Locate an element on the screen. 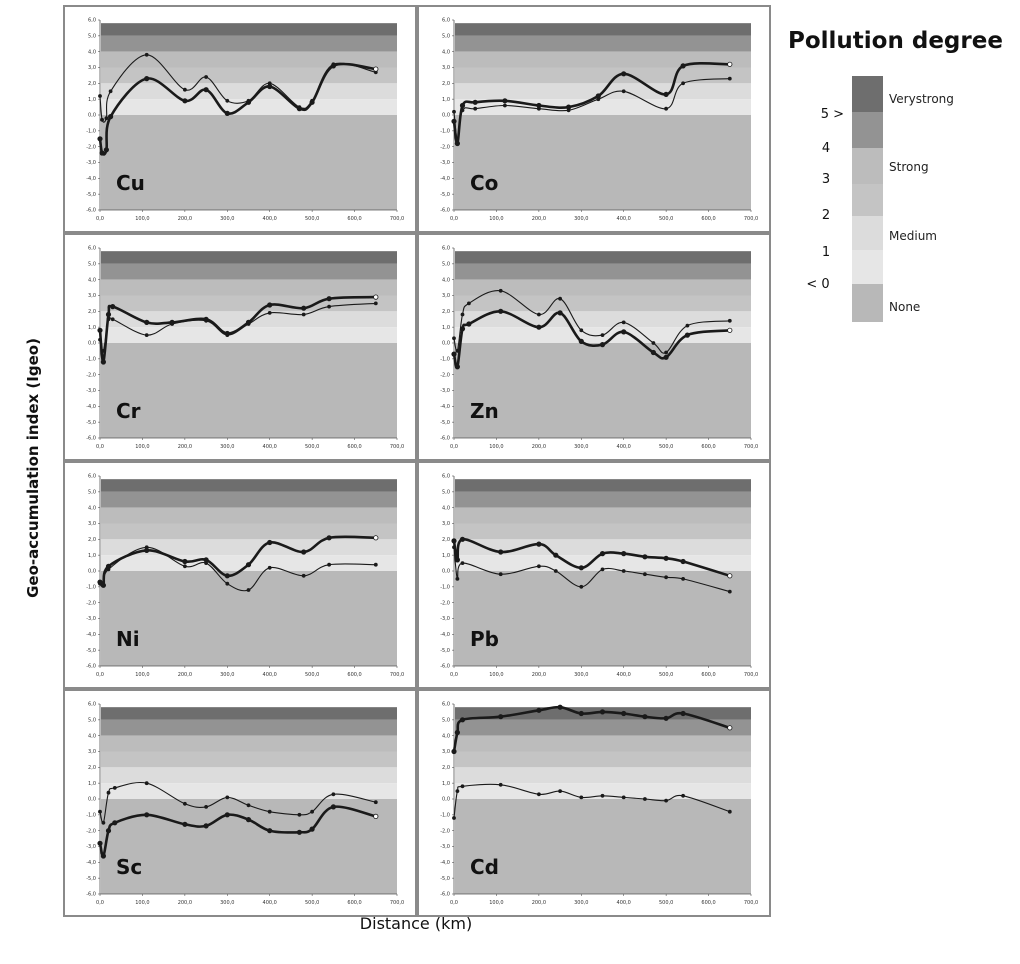  y-tick-label: 5,0 is located at coordinates (446, 265).